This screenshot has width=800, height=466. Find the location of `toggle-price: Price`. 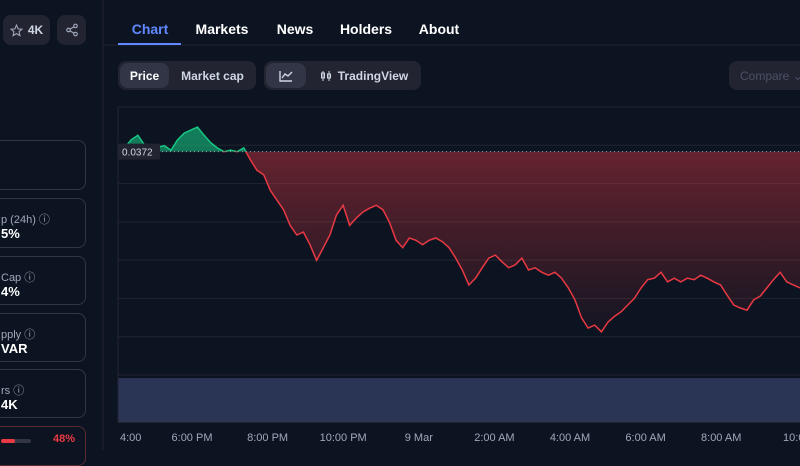

toggle-price: Price is located at coordinates (144, 75).